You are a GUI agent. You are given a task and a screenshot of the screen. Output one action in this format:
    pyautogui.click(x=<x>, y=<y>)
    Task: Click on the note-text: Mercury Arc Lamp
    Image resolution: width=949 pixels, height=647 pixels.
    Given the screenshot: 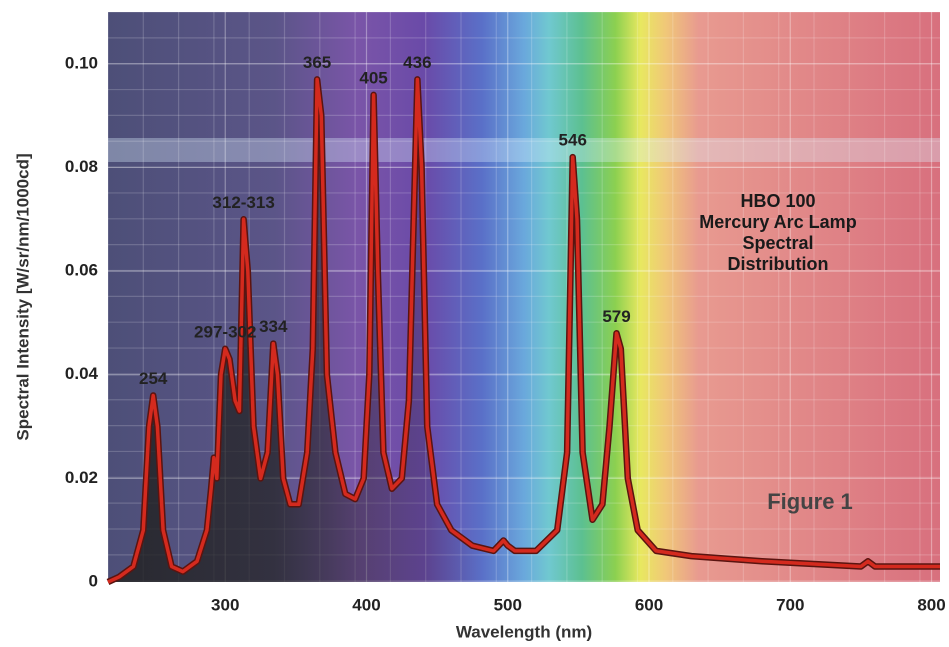 What is the action you would take?
    pyautogui.click(x=777, y=222)
    